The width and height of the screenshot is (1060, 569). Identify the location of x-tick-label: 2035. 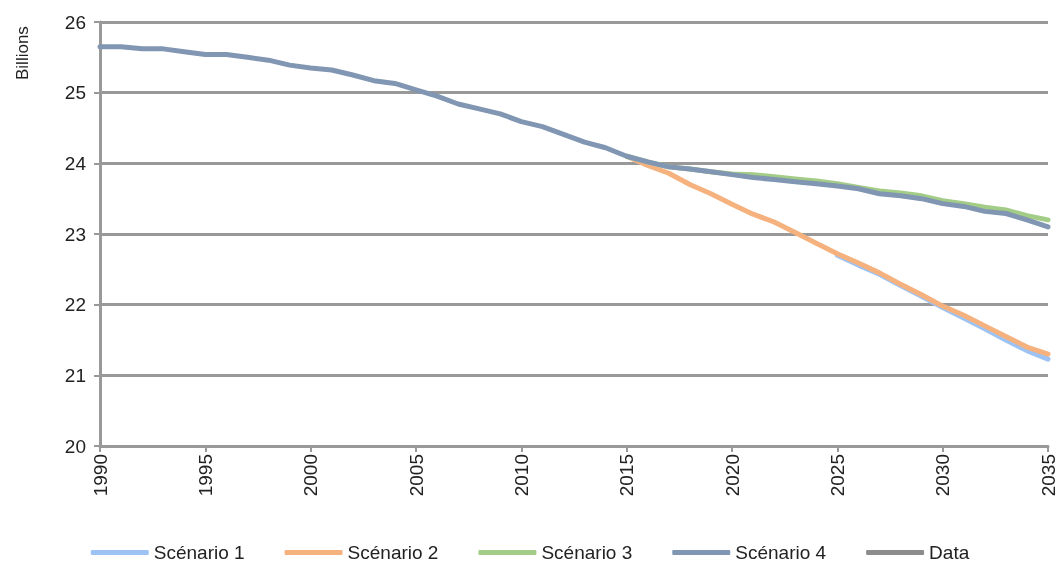
(1048, 475).